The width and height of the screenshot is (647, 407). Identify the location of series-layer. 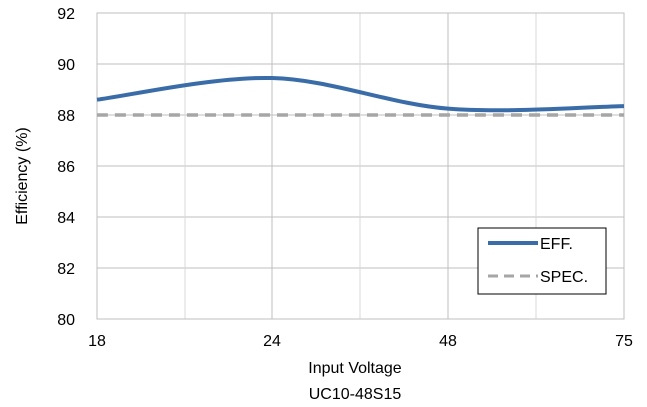
(360, 96).